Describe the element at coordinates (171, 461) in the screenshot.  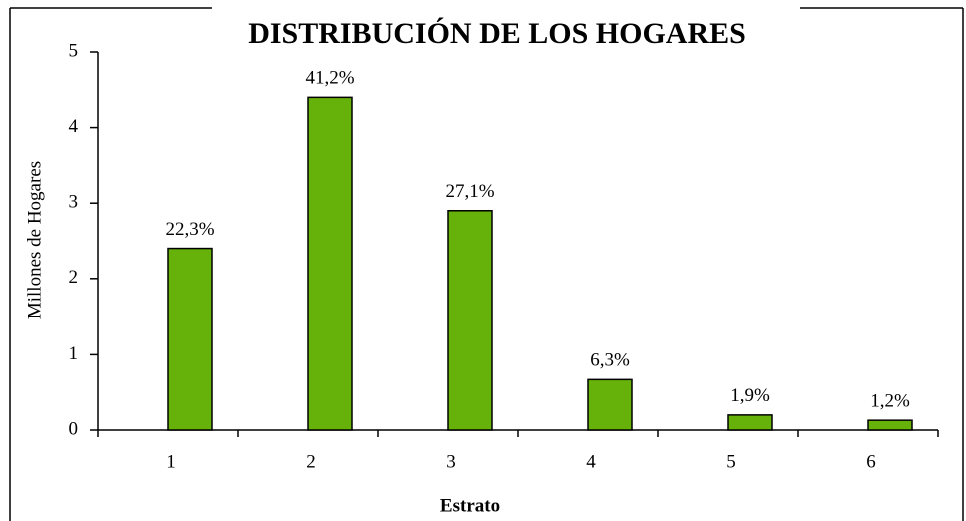
I see `x-tick-label: 1` at that location.